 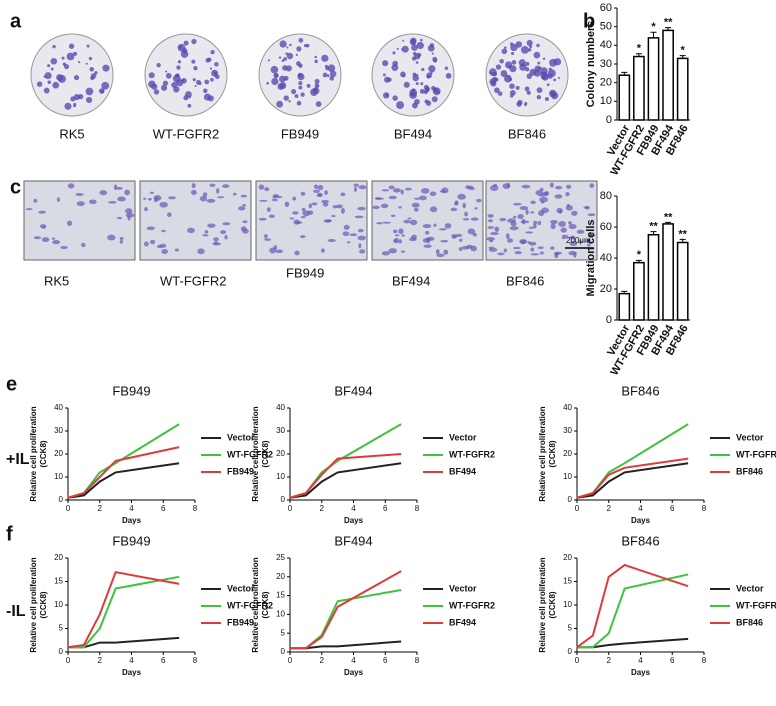 What do you see at coordinates (300, 133) in the screenshot?
I see `dish-label: FB949` at bounding box center [300, 133].